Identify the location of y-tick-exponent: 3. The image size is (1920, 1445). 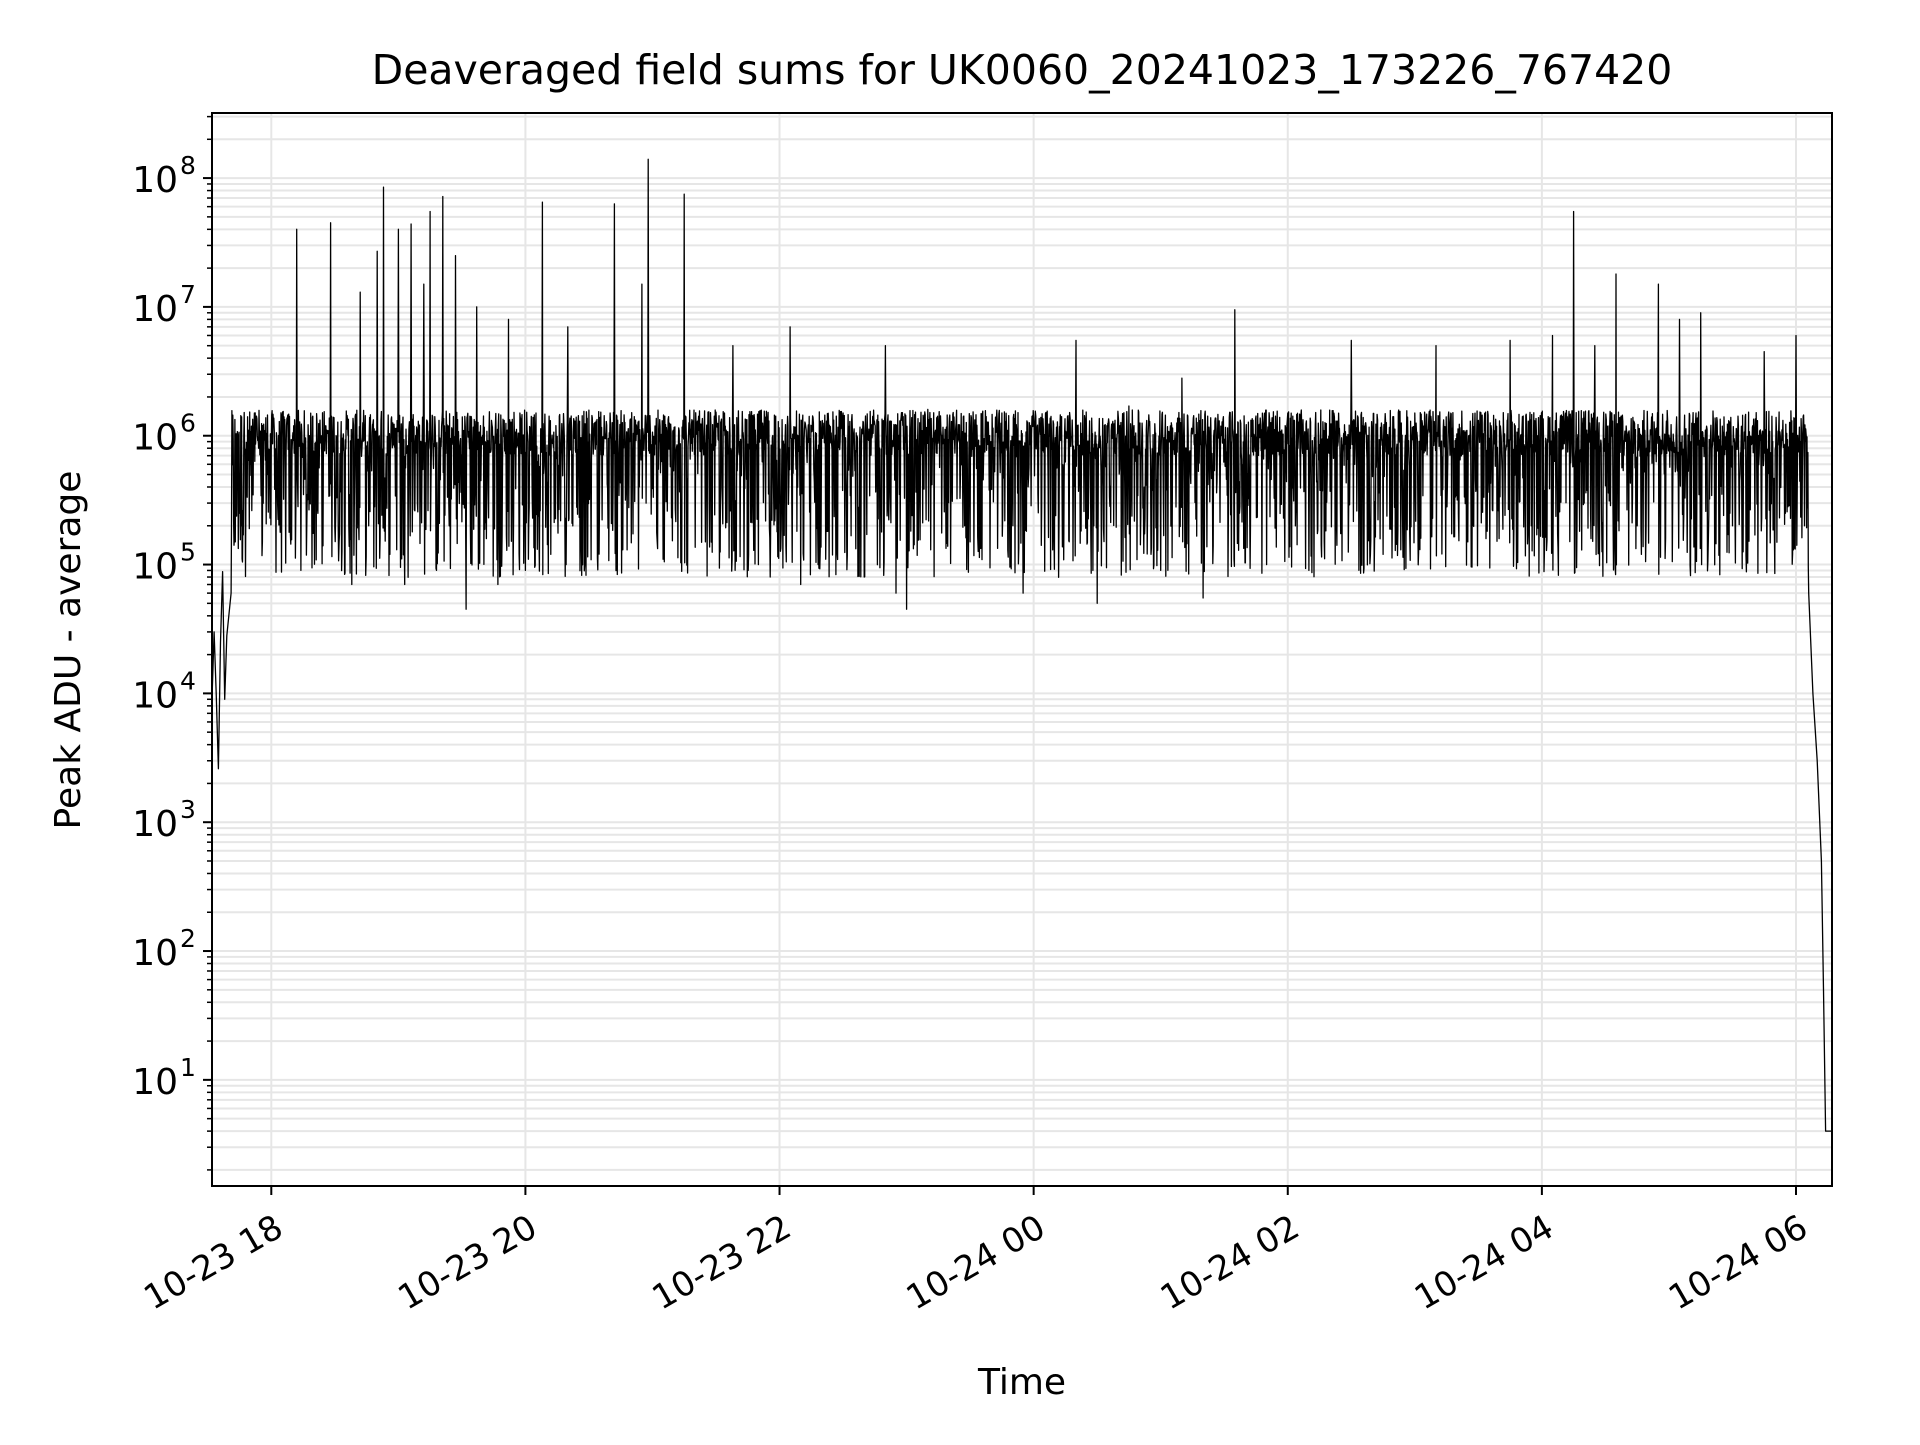
(188, 809).